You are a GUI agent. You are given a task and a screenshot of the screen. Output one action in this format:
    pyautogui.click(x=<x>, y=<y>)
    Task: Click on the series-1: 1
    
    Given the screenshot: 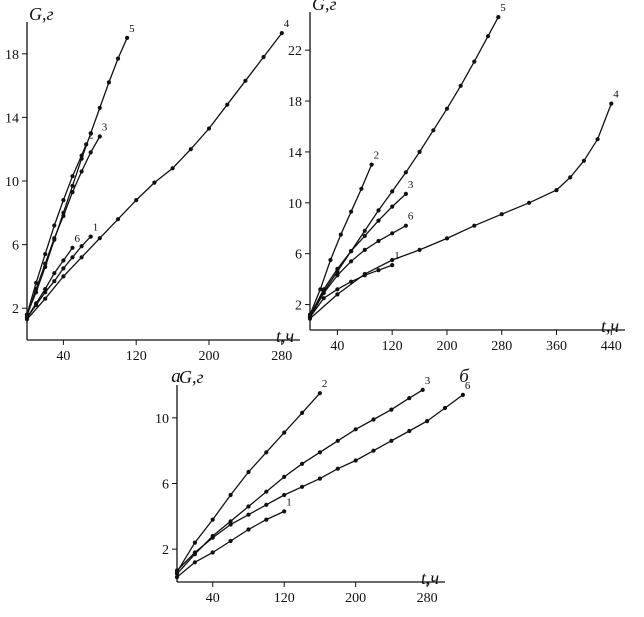 What is the action you would take?
    pyautogui.click(x=233, y=538)
    